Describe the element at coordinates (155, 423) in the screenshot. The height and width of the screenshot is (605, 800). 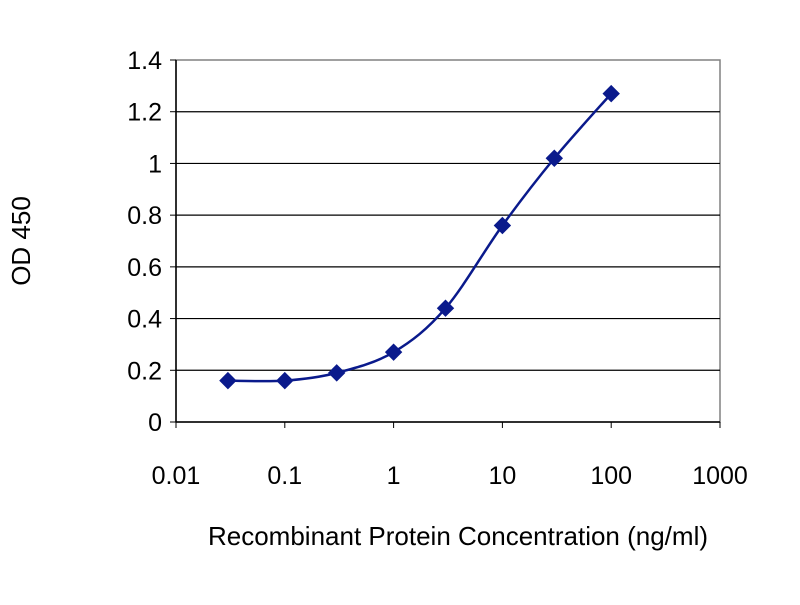
I see `y-tick-label: 0` at that location.